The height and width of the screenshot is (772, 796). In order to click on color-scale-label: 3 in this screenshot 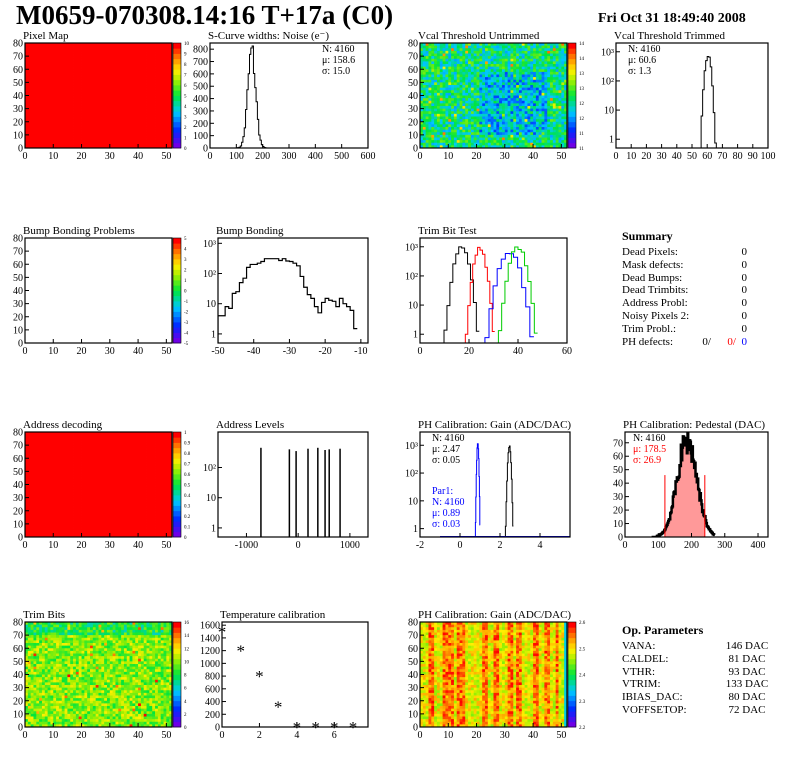, I will do `click(185, 118)`.